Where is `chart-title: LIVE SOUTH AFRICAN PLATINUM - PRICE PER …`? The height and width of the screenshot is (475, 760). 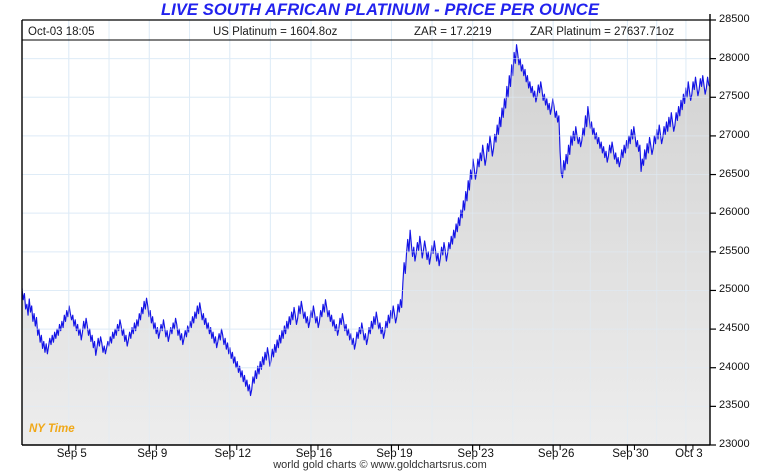 chart-title: LIVE SOUTH AFRICAN PLATINUM - PRICE PER … is located at coordinates (380, 10).